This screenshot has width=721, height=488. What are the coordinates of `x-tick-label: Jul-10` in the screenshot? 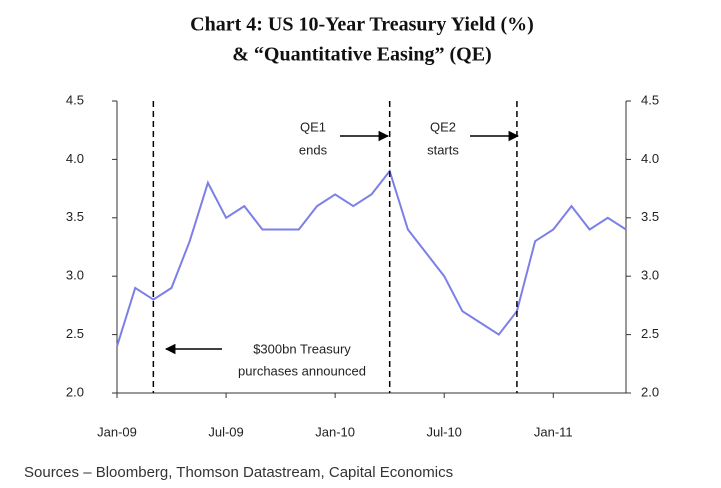 It's located at (444, 431).